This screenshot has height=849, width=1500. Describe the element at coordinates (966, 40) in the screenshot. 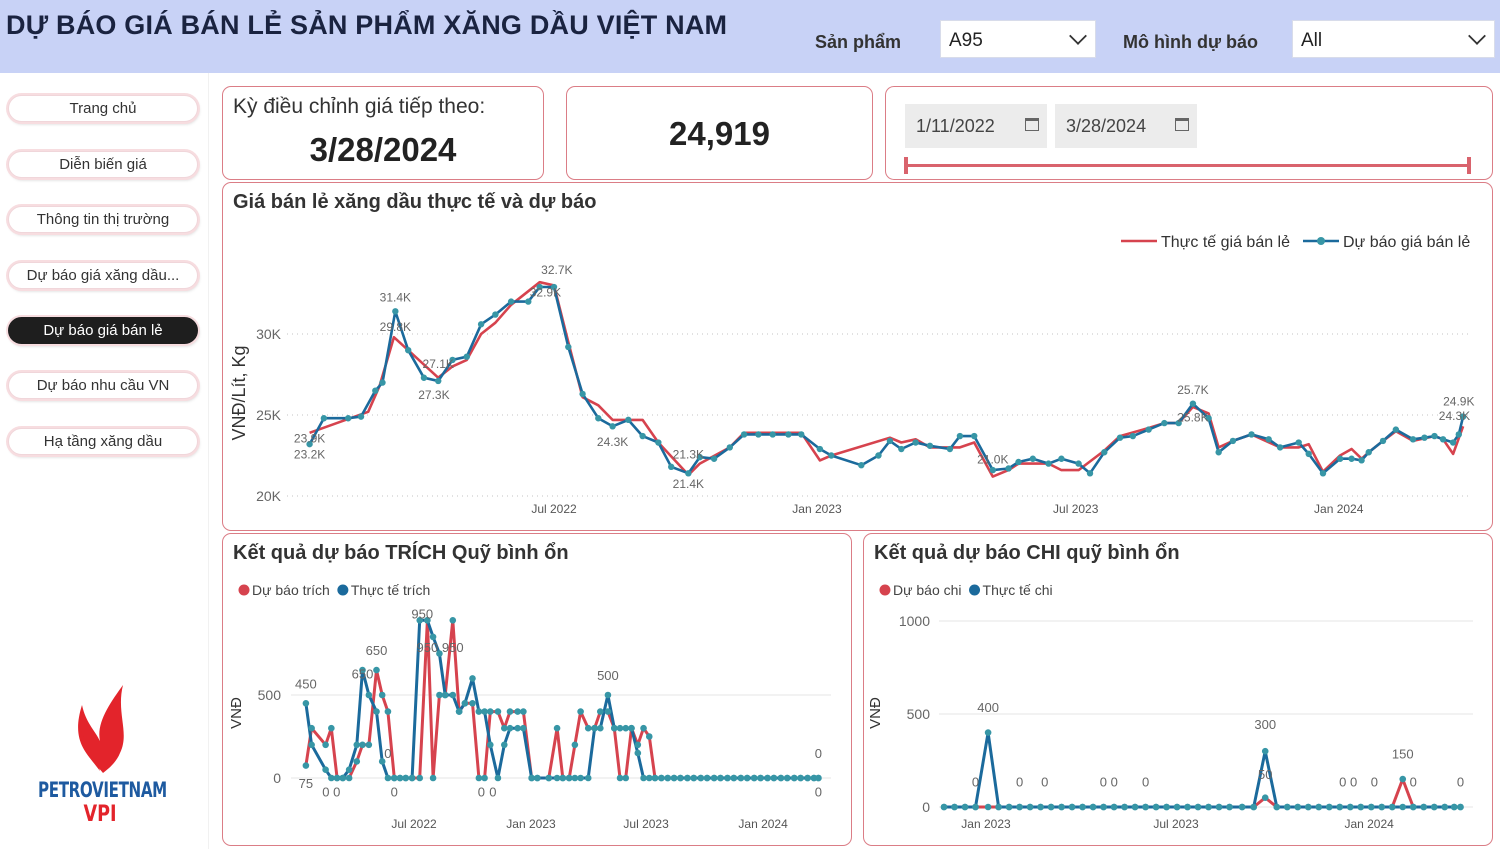

I see `product-dropdown-value: A95` at that location.